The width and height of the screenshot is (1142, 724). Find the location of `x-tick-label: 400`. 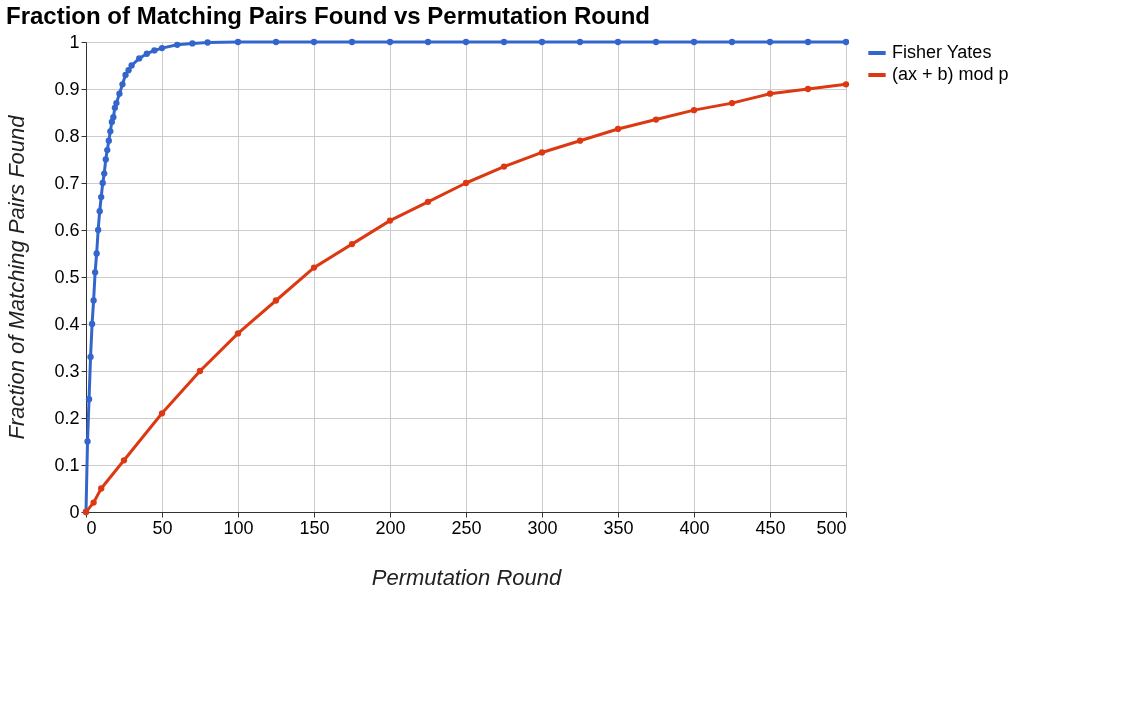

x-tick-label: 400 is located at coordinates (694, 527).